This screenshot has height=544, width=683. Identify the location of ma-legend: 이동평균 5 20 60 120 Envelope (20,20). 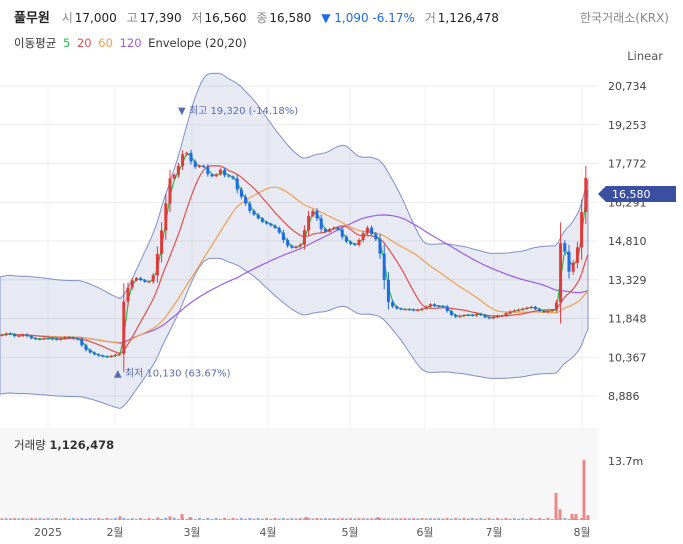
(132, 43).